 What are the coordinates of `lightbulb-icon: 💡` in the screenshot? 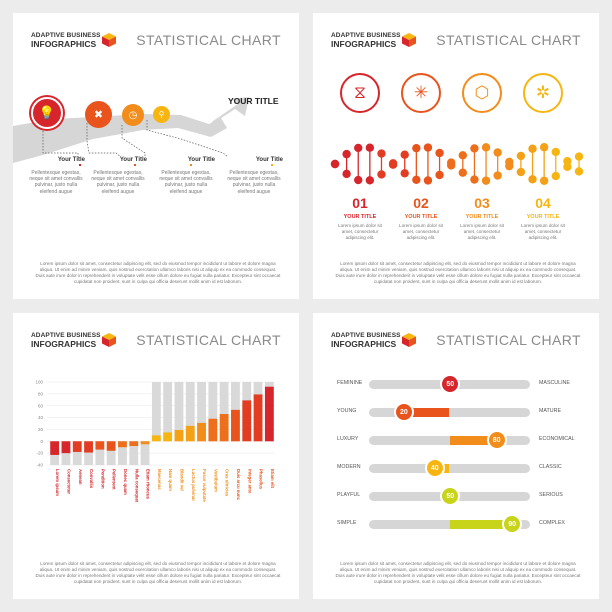 It's located at (47, 113).